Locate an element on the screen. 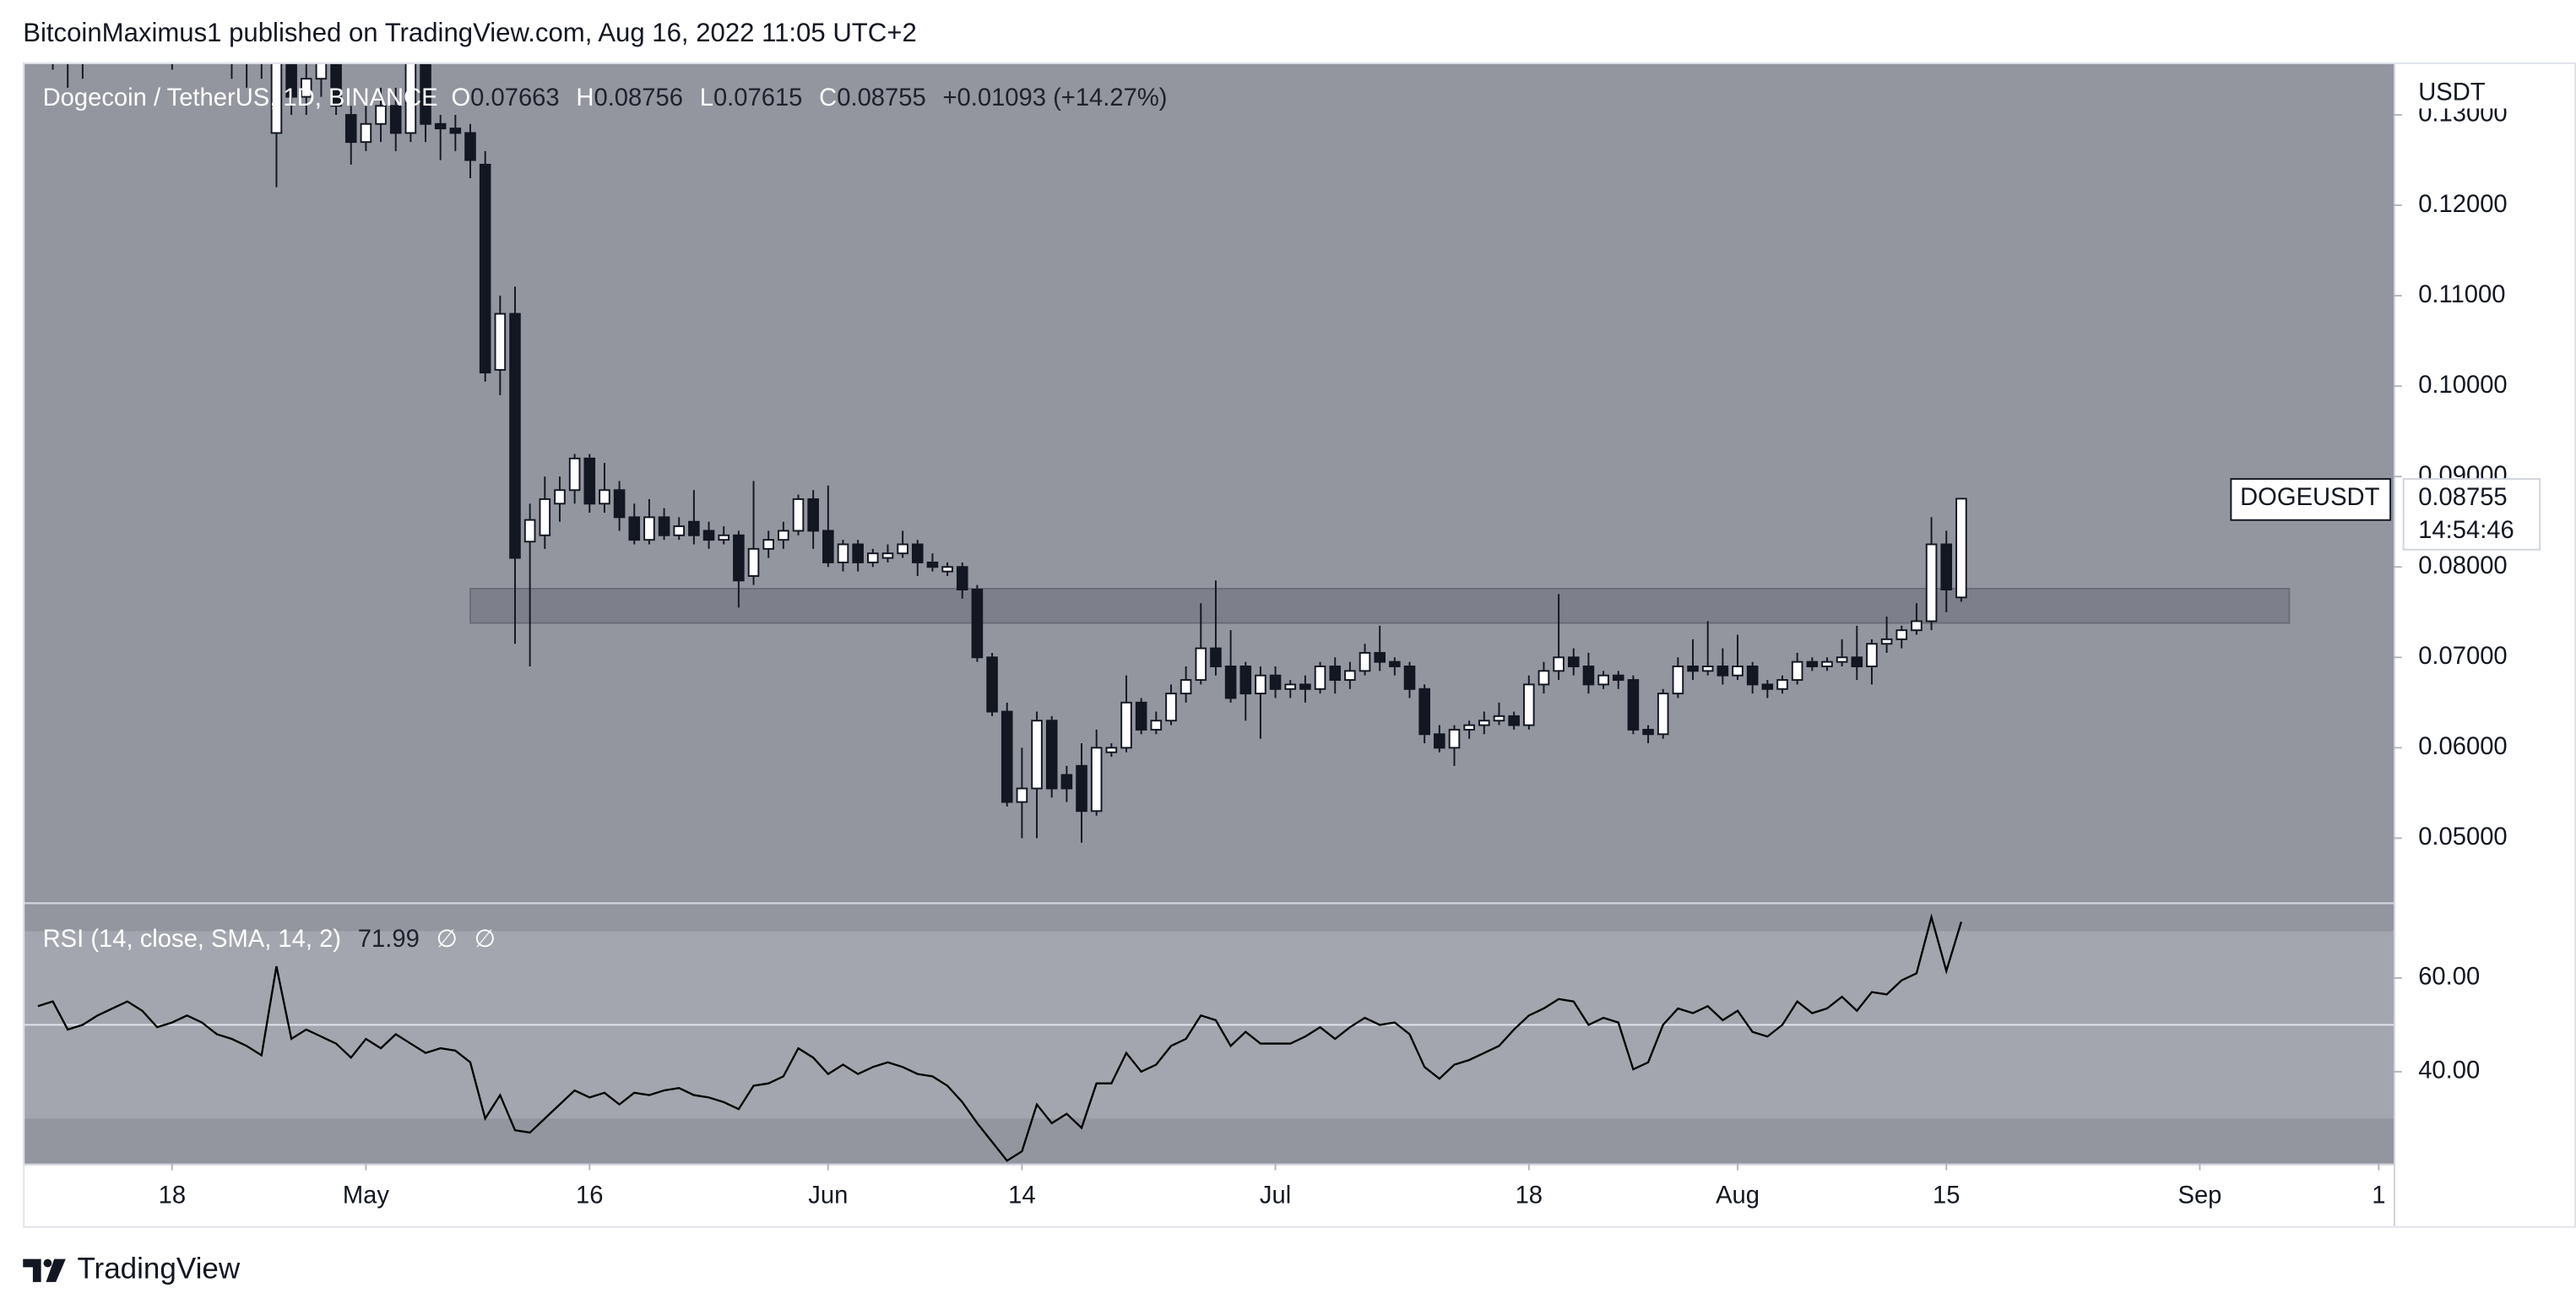  x-tick-label: 16 is located at coordinates (590, 1195).